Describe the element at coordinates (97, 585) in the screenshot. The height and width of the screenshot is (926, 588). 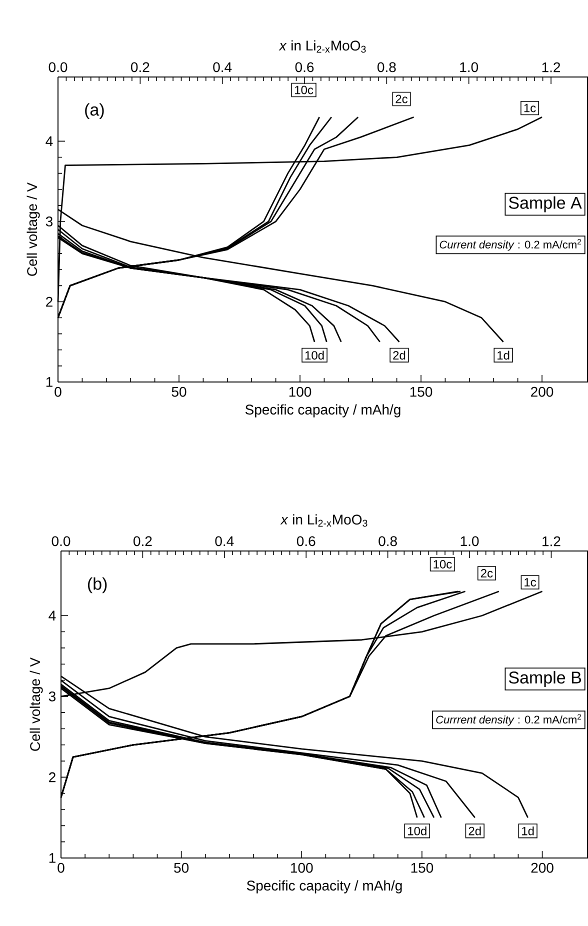
I see `annotation: (b)` at that location.